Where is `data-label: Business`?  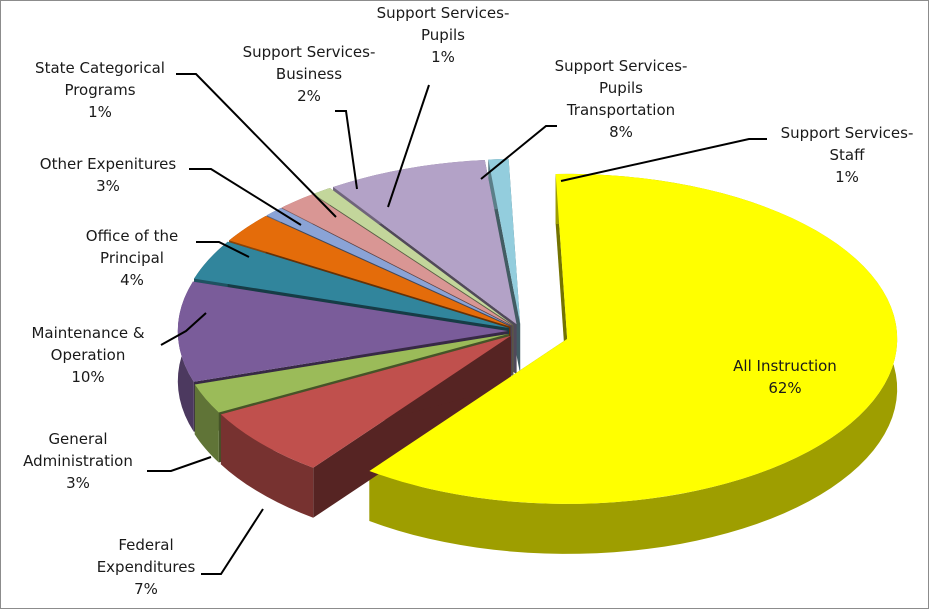
data-label: Business is located at coordinates (309, 74).